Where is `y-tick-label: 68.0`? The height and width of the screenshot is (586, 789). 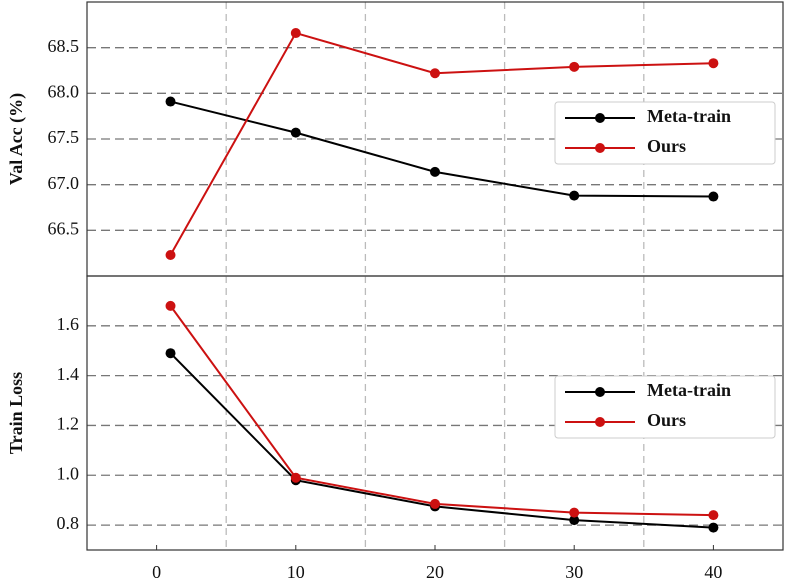
y-tick-label: 68.0 is located at coordinates (64, 91).